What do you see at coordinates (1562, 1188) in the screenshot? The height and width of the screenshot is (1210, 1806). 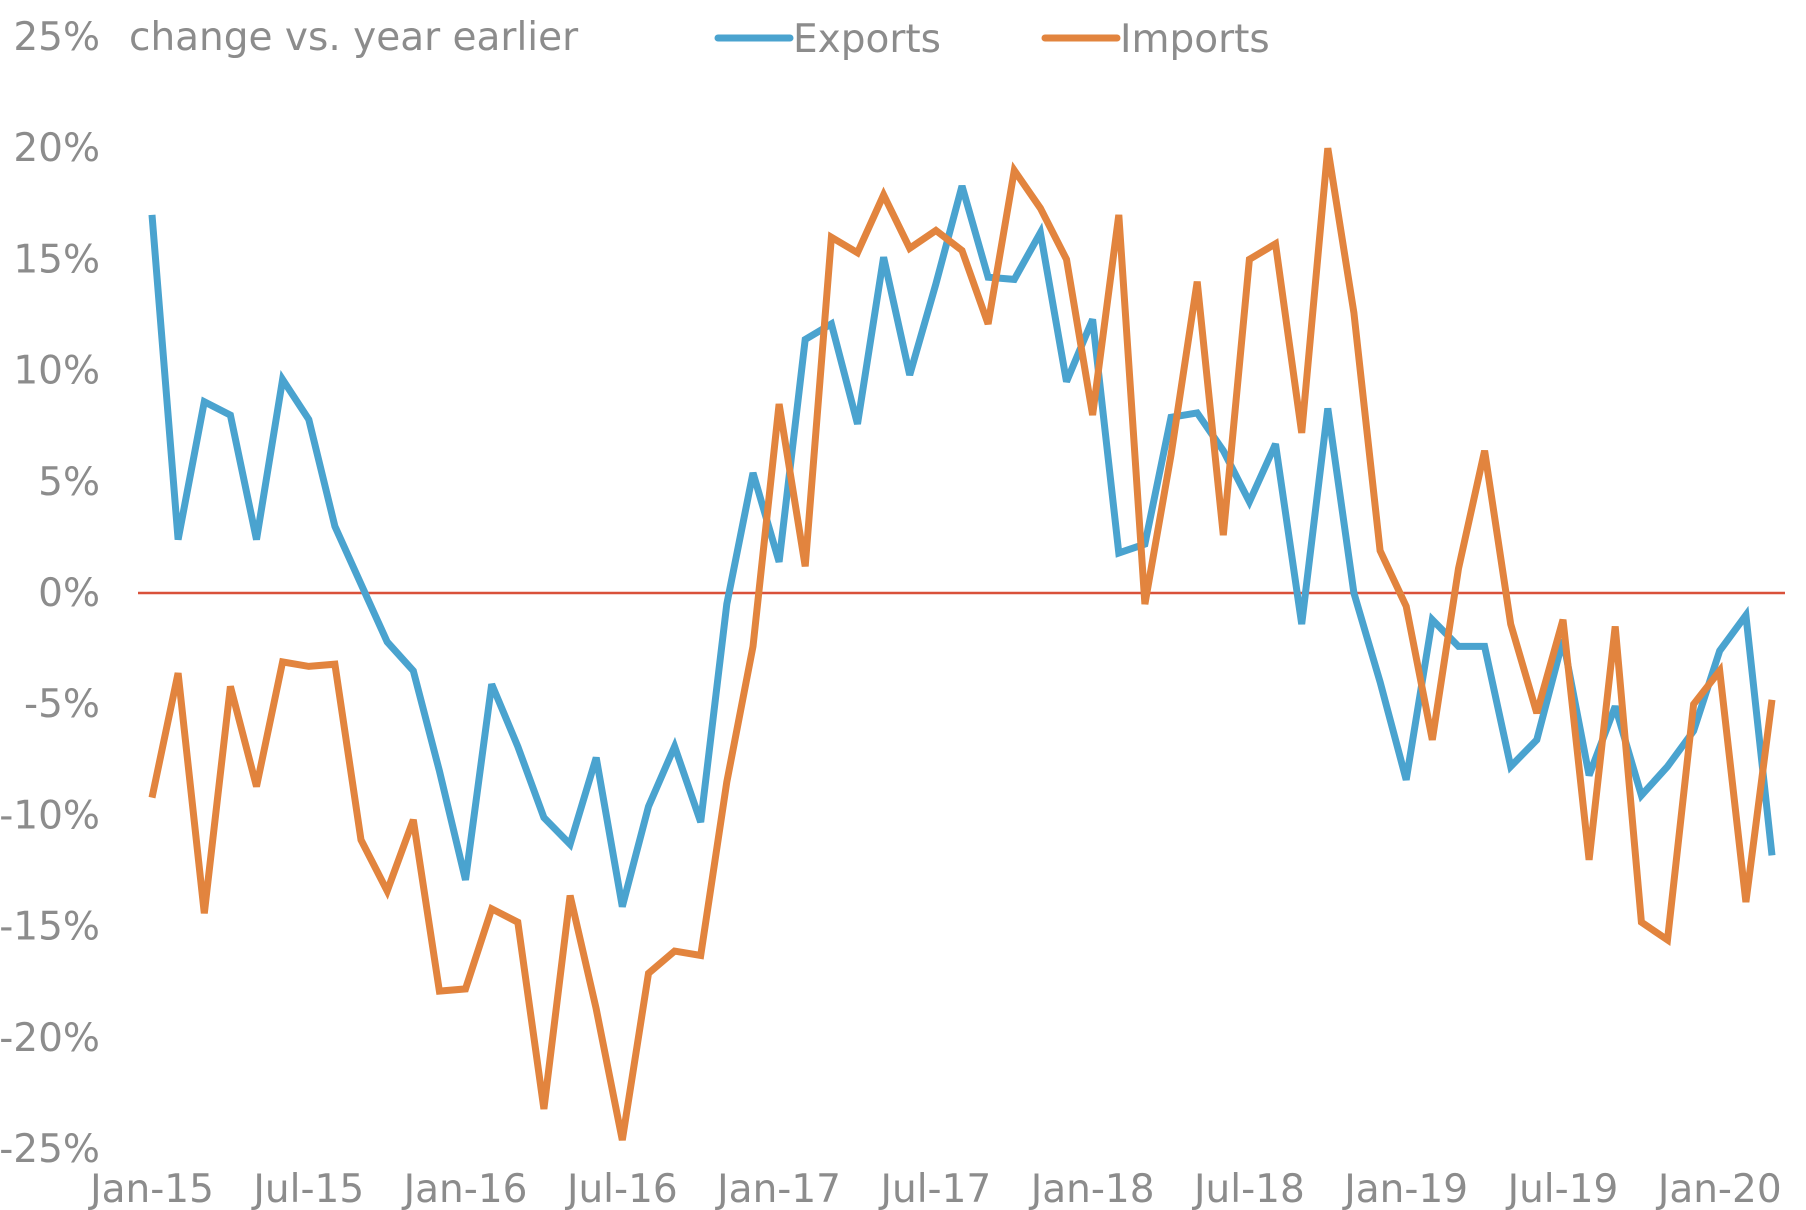 I see `x-tick-label: Jul-19` at bounding box center [1562, 1188].